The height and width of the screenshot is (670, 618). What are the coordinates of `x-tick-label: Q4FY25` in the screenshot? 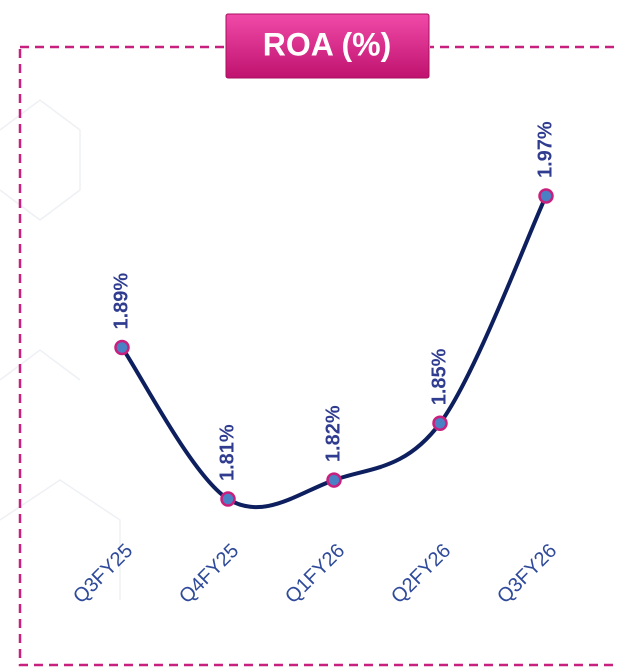 It's located at (209, 574).